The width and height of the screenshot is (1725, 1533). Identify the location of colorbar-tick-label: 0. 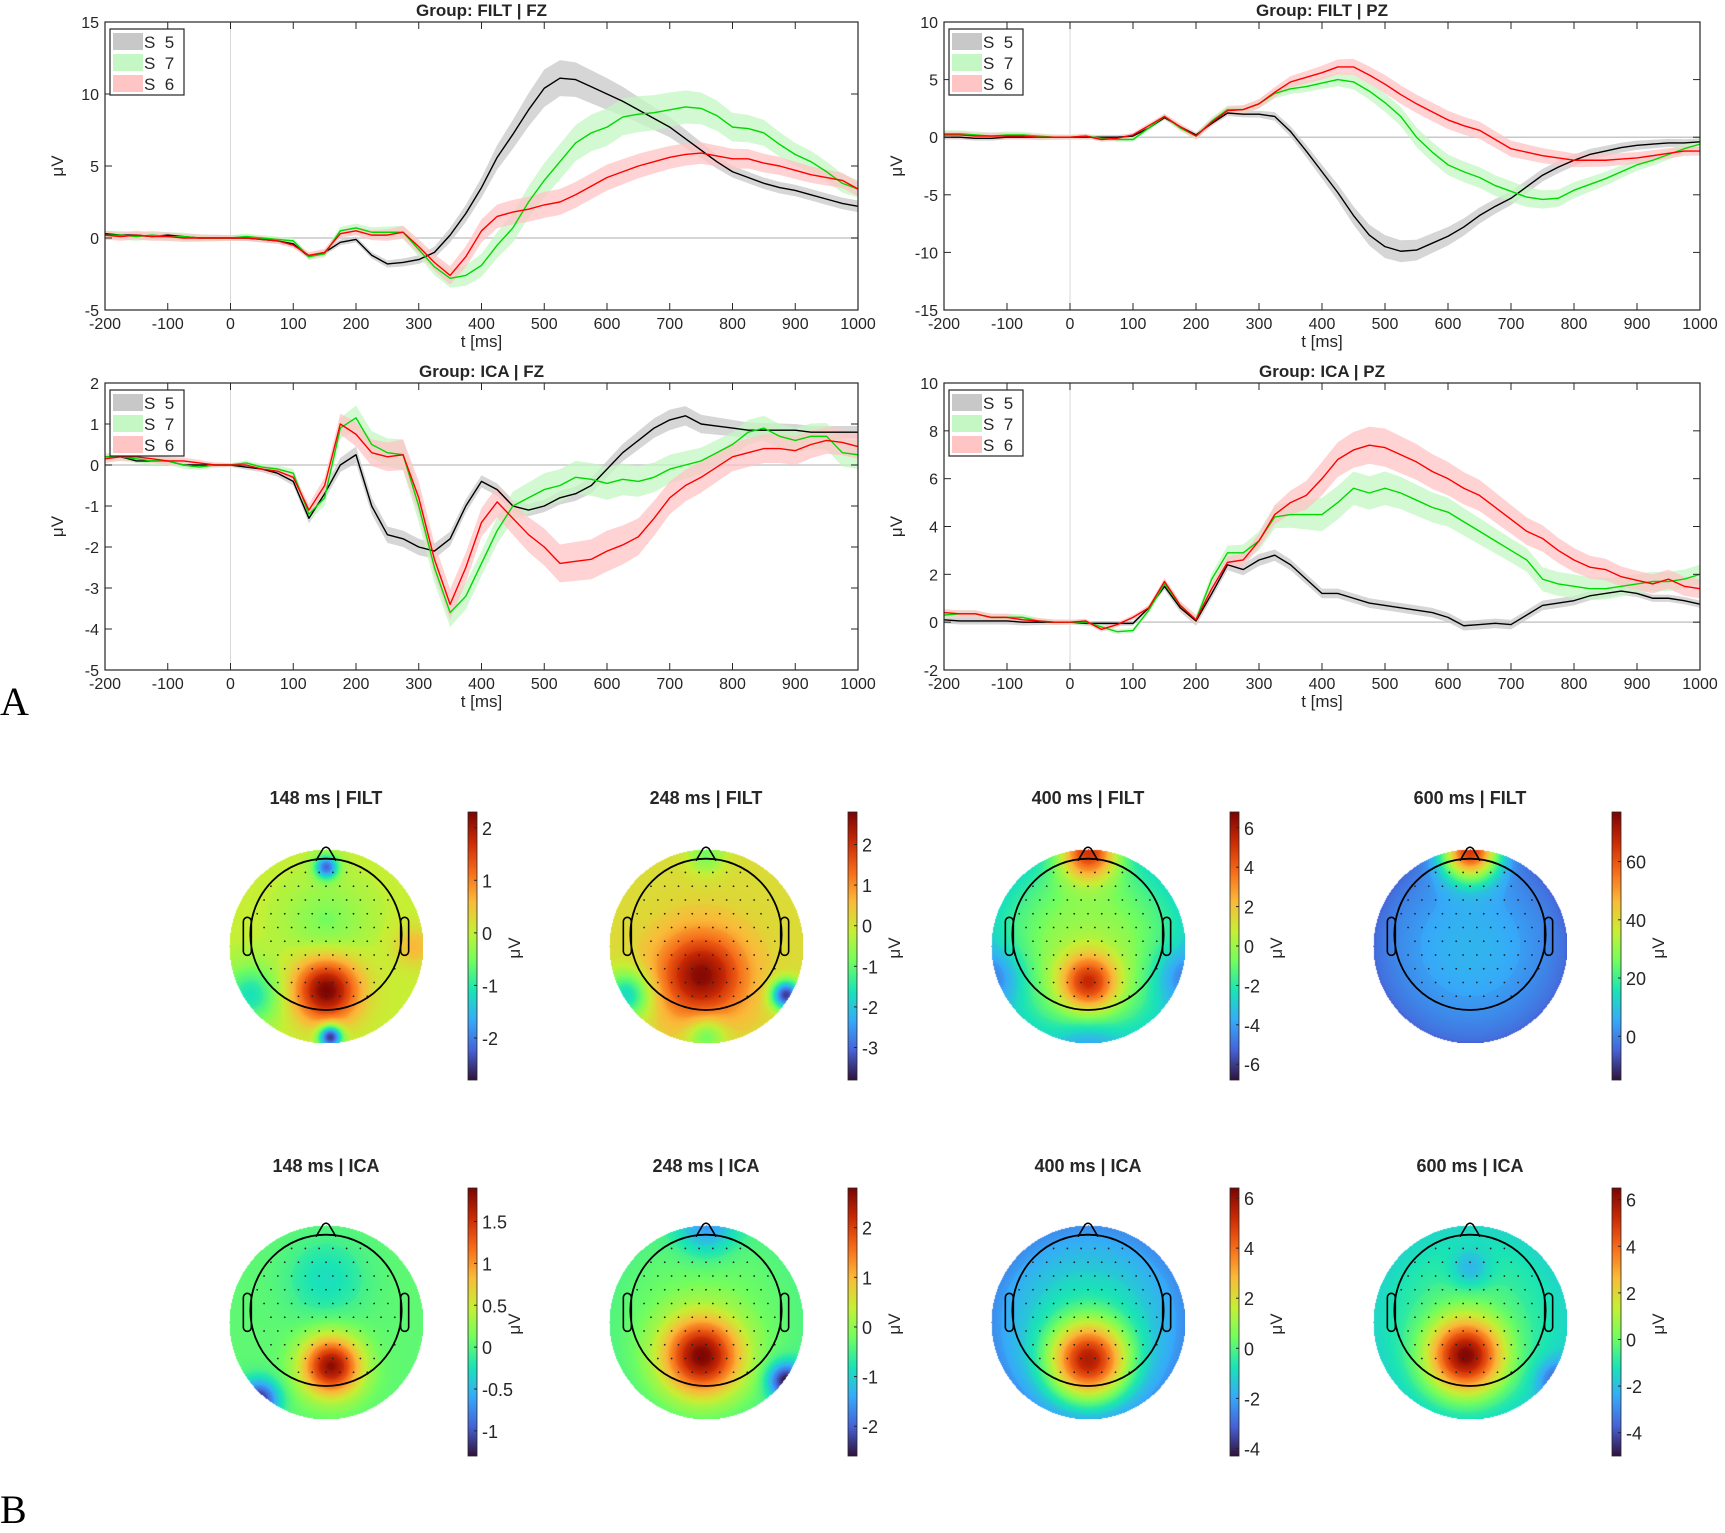
(487, 1348).